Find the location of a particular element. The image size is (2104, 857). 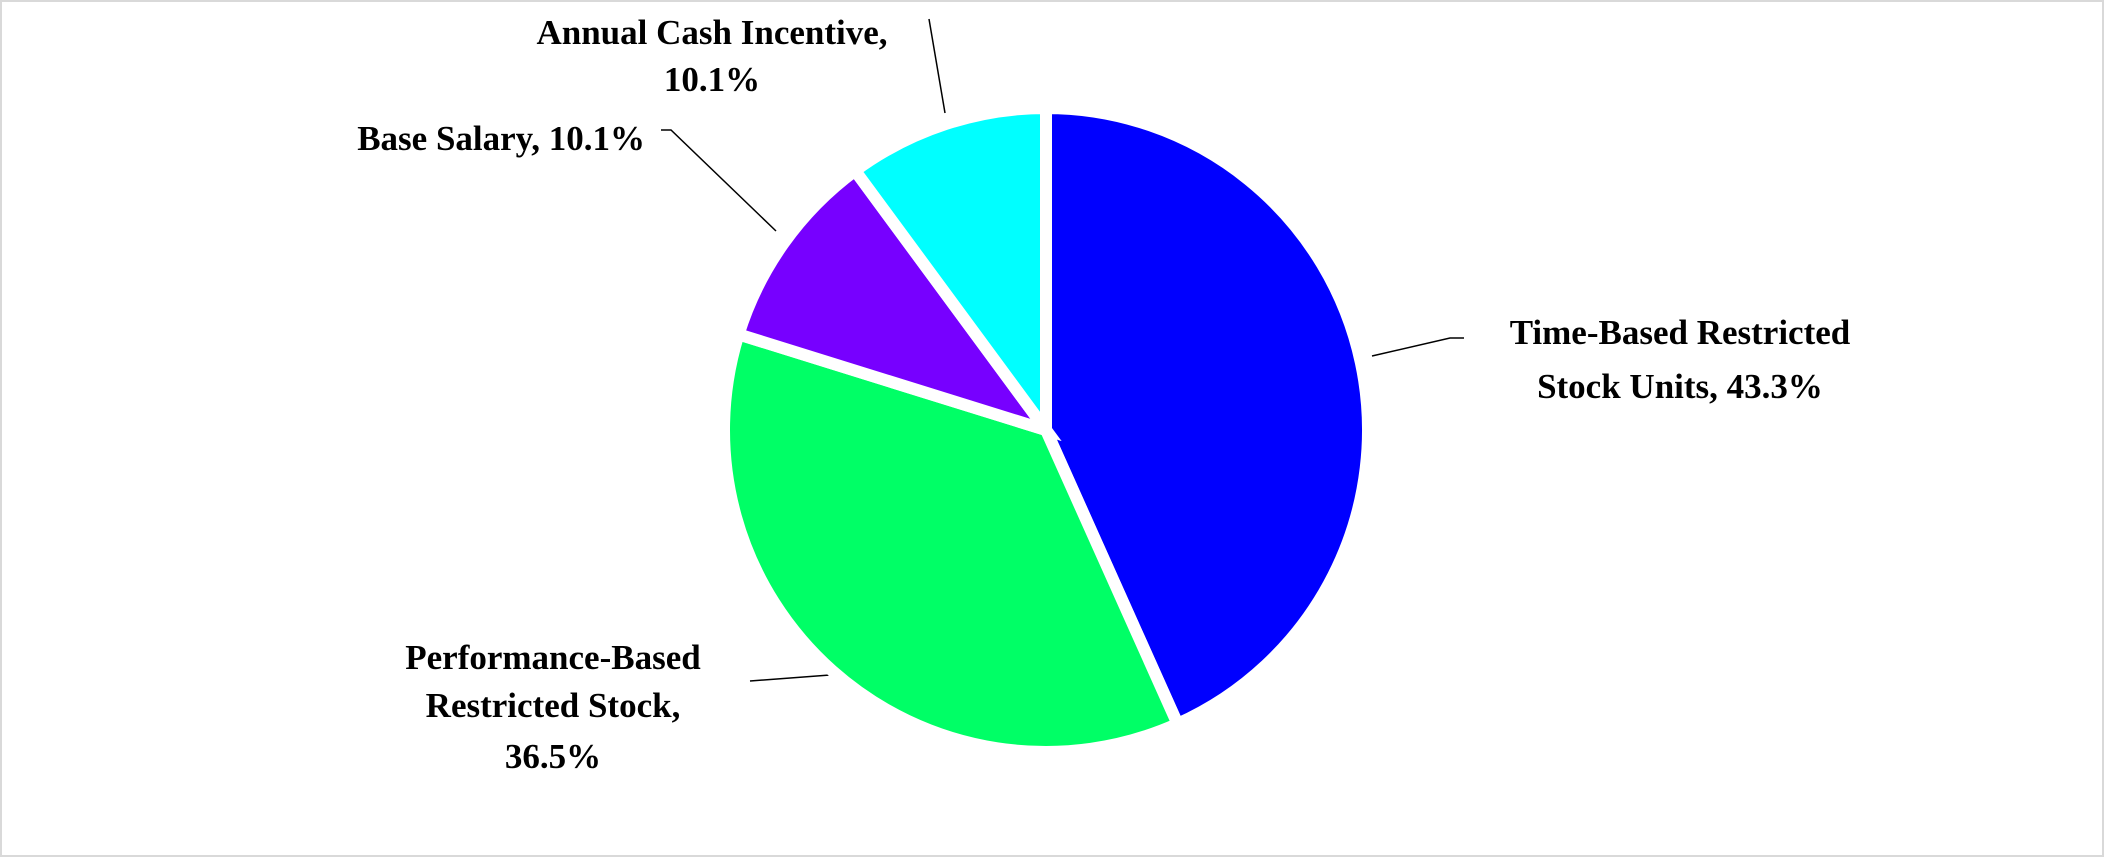

data-label: Time-Based Restricted is located at coordinates (1680, 332).